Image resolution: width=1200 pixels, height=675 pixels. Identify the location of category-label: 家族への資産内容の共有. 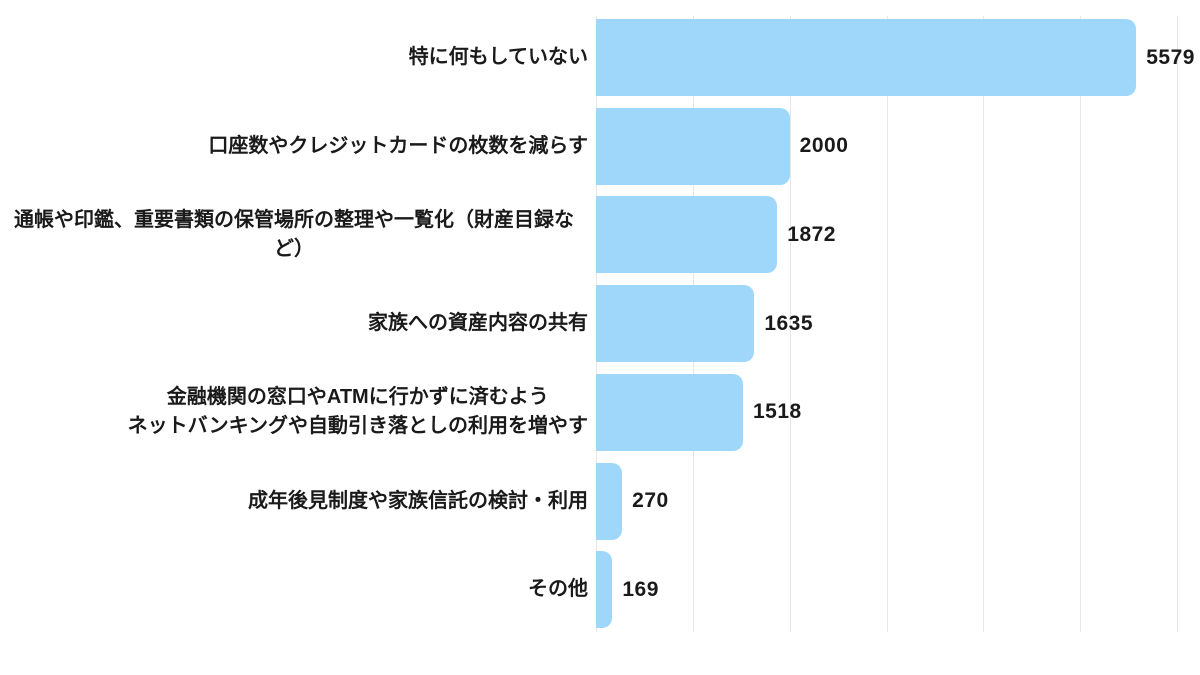
(294, 323).